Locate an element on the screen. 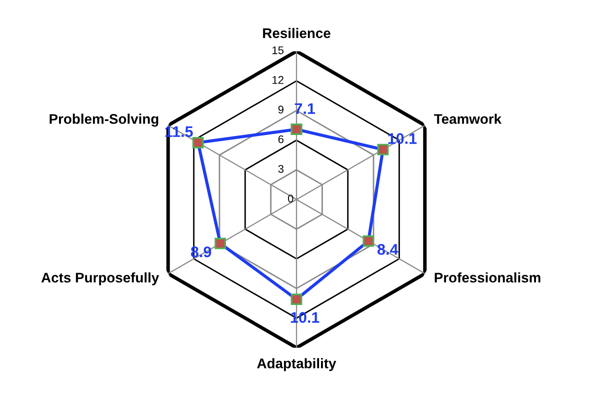 This screenshot has width=593, height=399. y-tick-label: 6 is located at coordinates (281, 139).